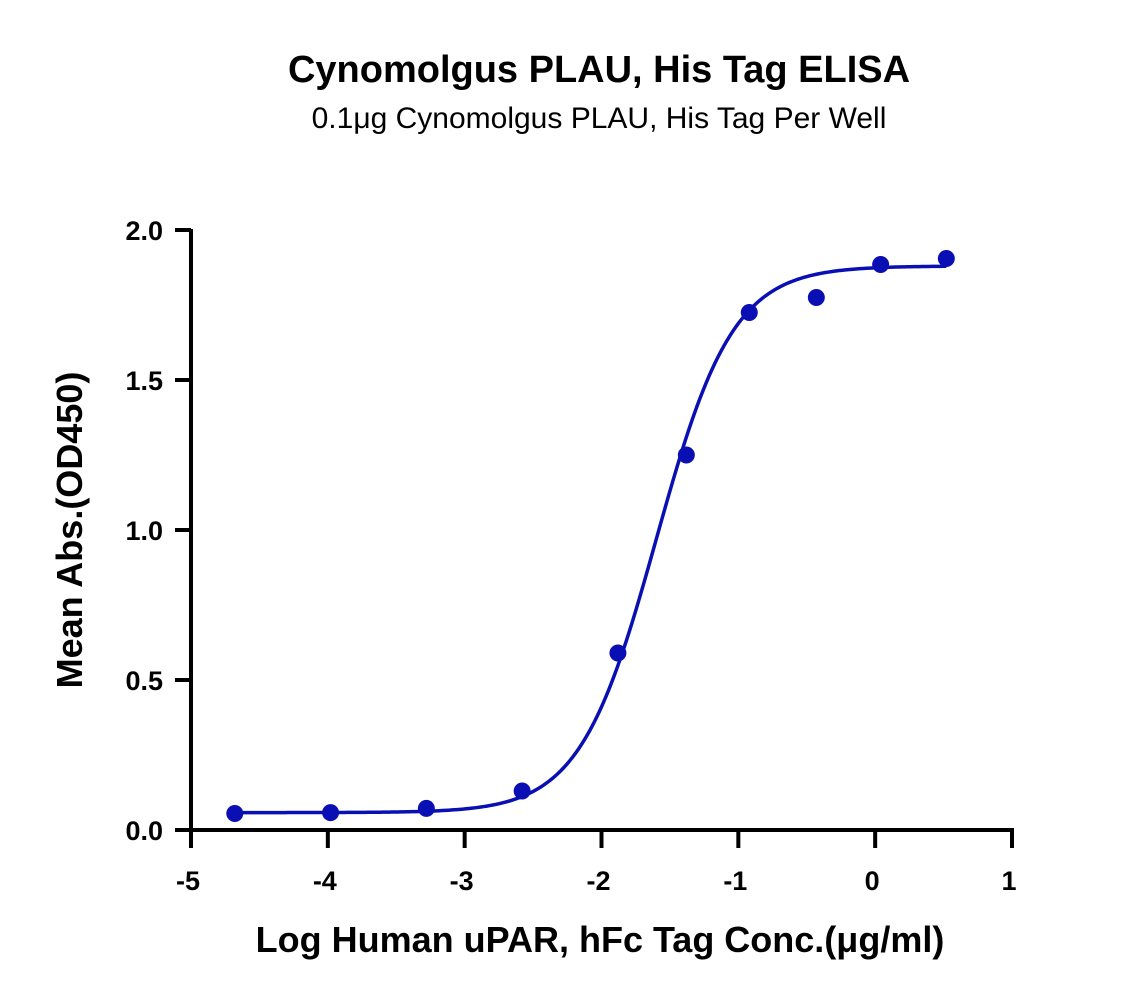  I want to click on chart-title: Cynomolgus PLAU, His Tag ELISA, so click(599, 70).